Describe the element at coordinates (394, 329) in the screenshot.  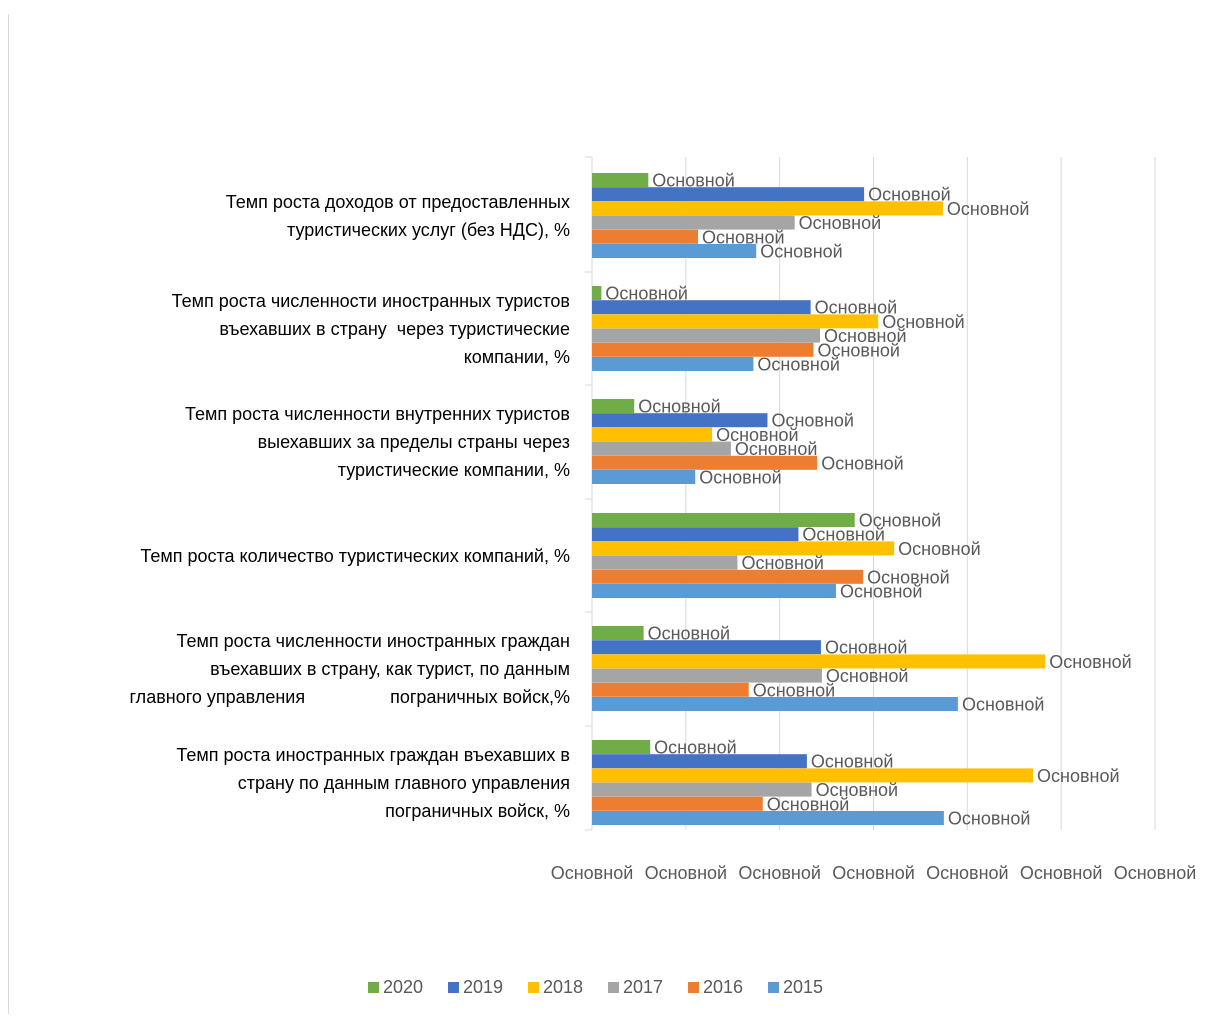
I see `category-label: въехавших в страну через туристические` at that location.